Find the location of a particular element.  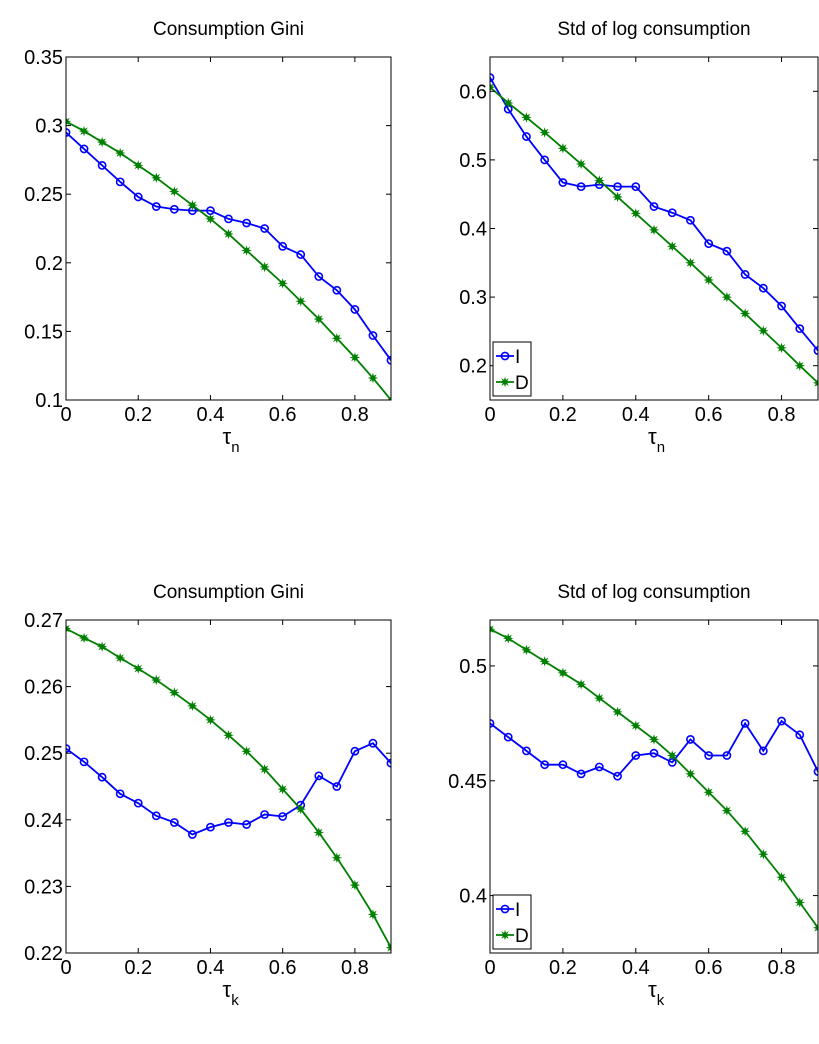

y-tick-label: 0.3 is located at coordinates (473, 298).